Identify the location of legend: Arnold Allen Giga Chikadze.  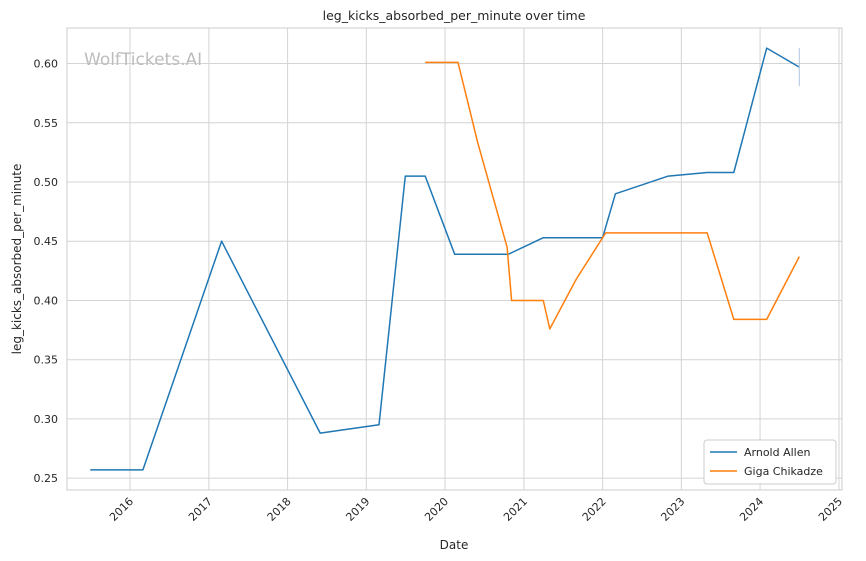
(770, 462).